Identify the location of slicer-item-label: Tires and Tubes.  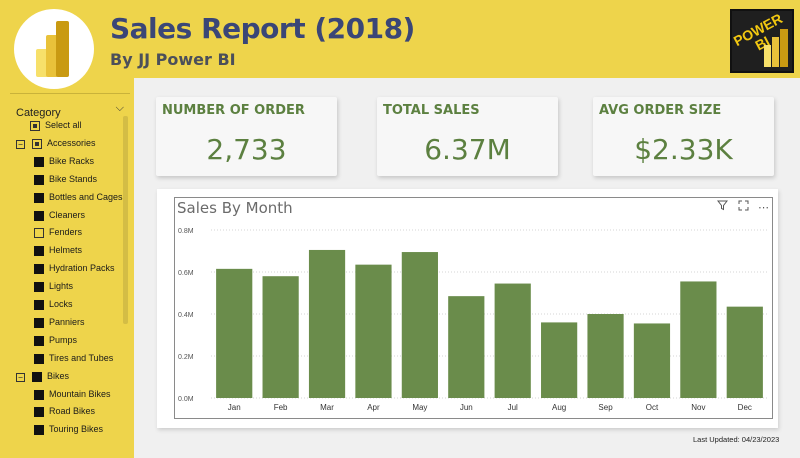
(81, 358).